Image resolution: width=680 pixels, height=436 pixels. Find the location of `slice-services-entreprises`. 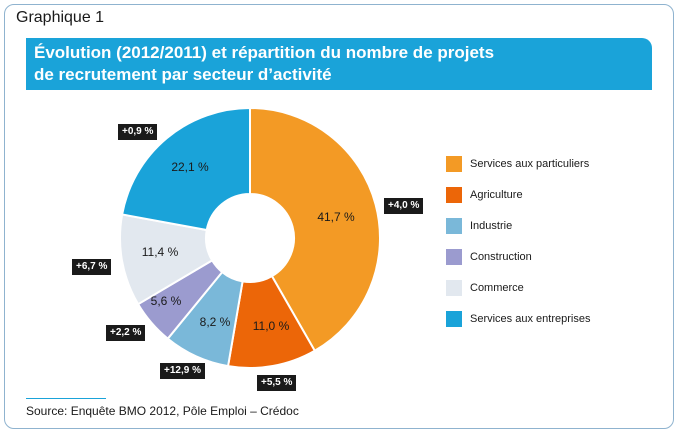

slice-services-entreprises is located at coordinates (185, 169).